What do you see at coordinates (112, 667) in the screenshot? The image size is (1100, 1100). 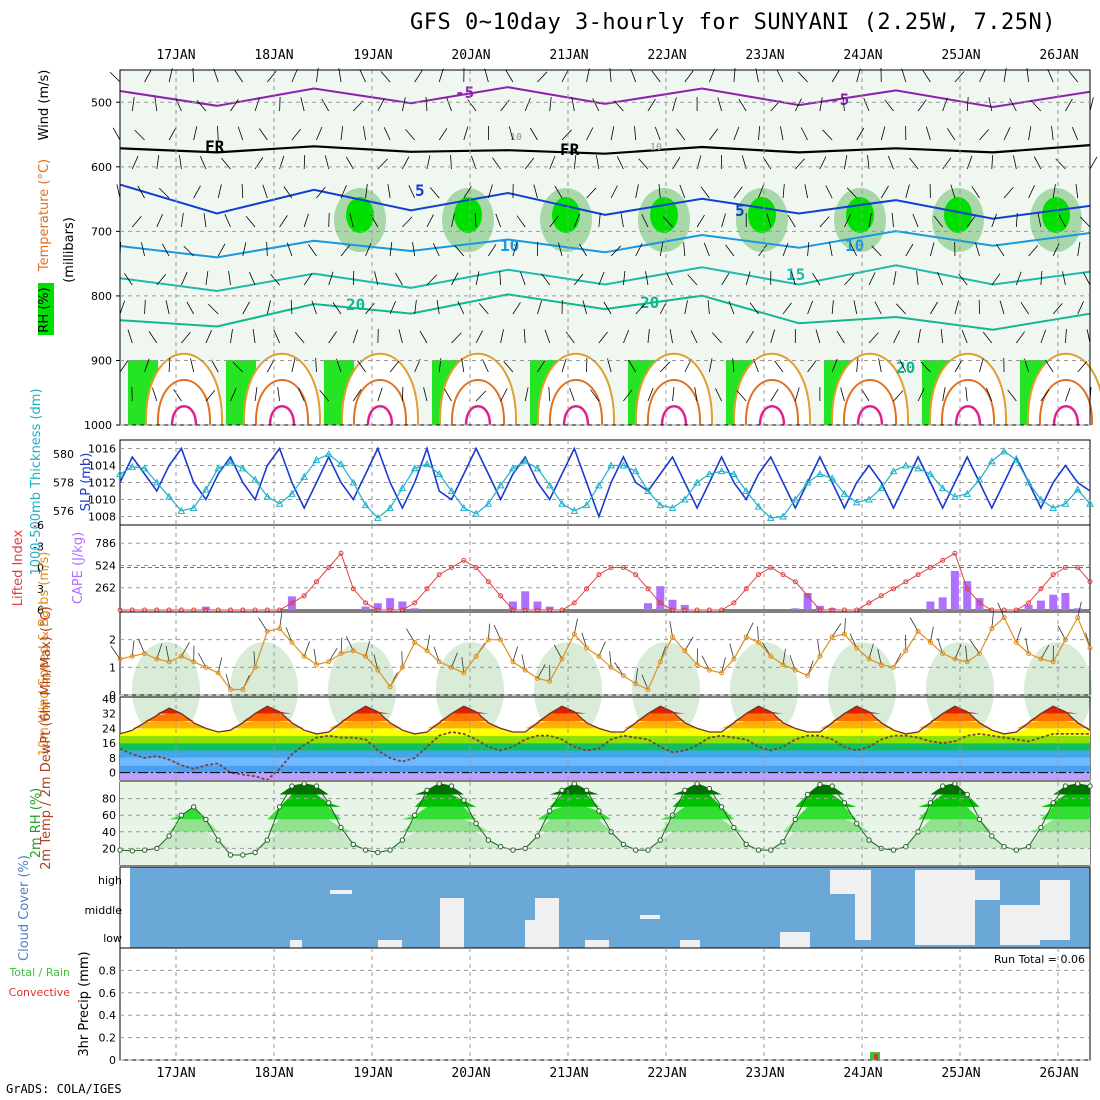 I see `wind-tick-label: 1` at bounding box center [112, 667].